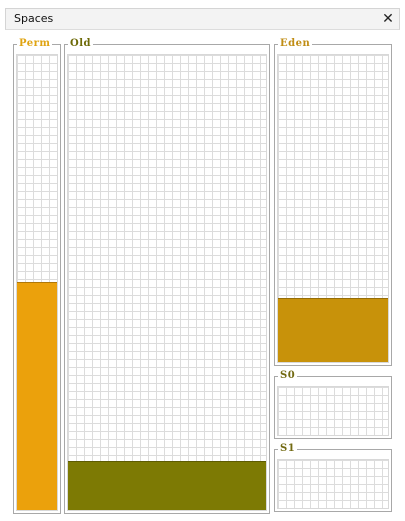 This screenshot has height=521, width=405. What do you see at coordinates (34, 18) in the screenshot?
I see `window-title: Spaces` at bounding box center [34, 18].